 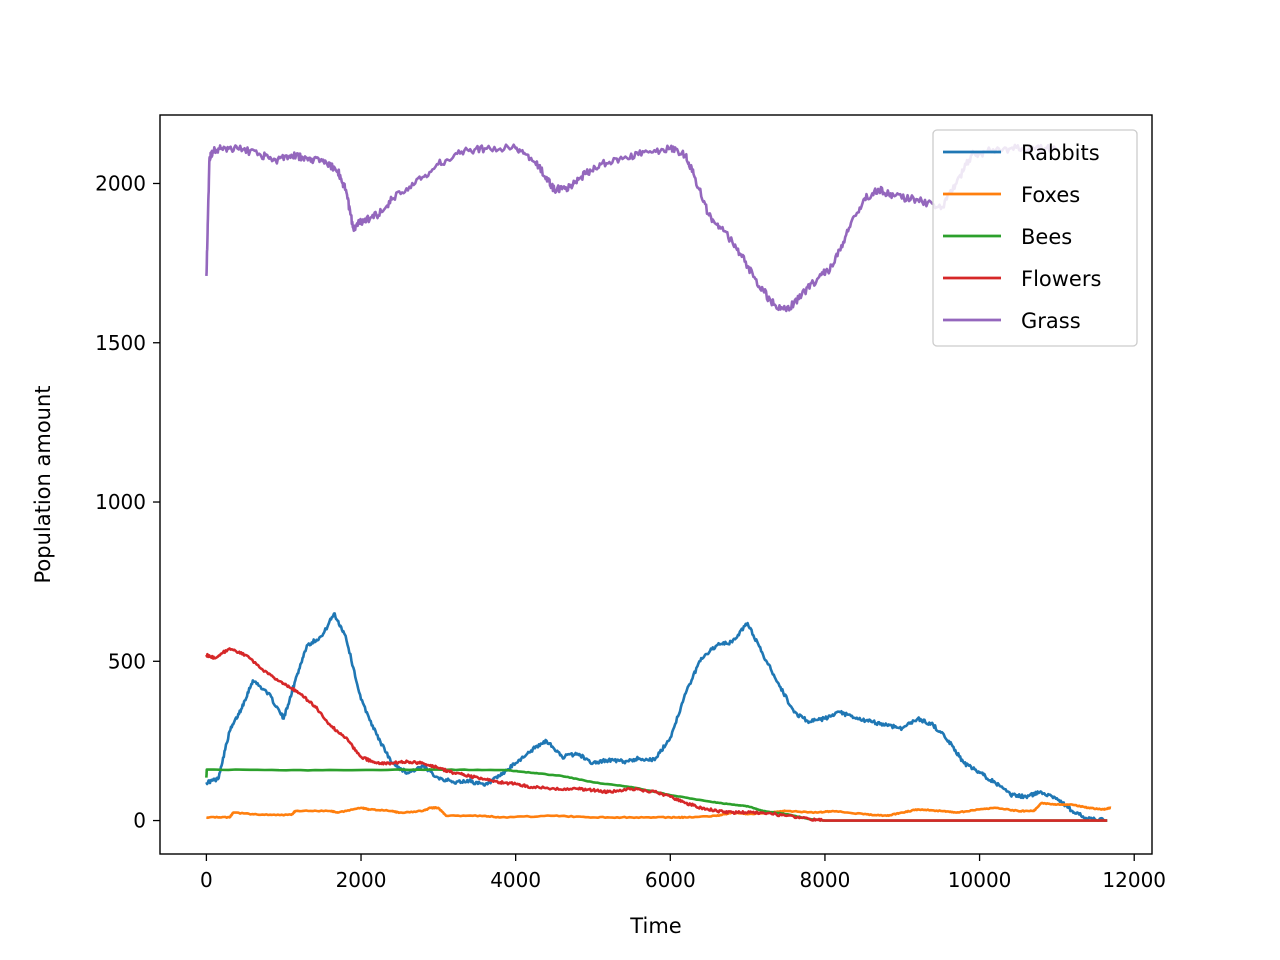 What do you see at coordinates (1051, 321) in the screenshot?
I see `legend-label-grass: Grass` at bounding box center [1051, 321].